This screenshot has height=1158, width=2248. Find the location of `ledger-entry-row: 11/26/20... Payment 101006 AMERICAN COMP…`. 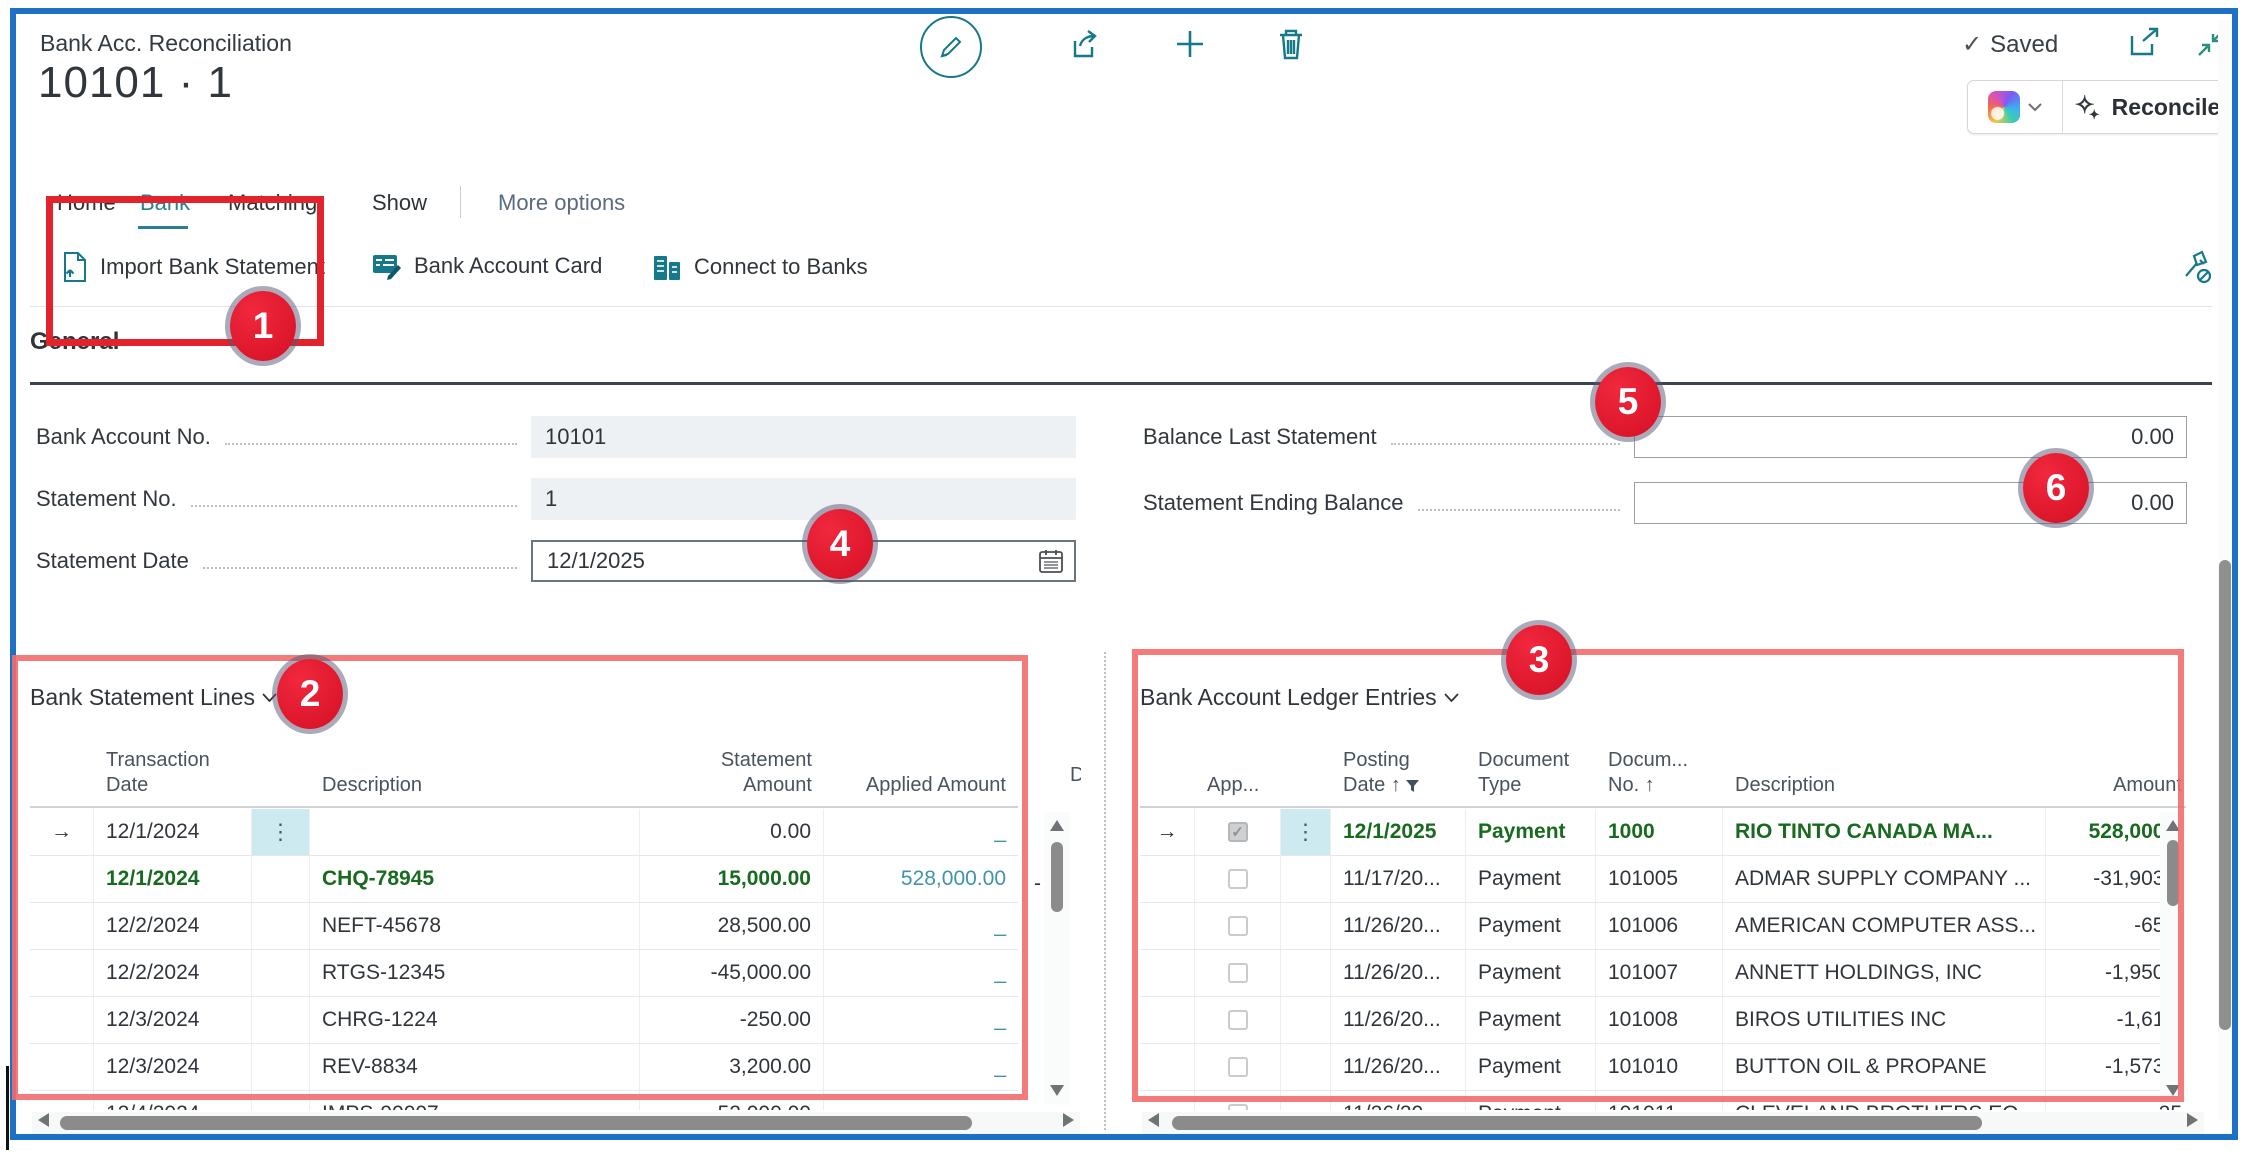

ledger-entry-row: 11/26/20... Payment 101006 AMERICAN COMP… is located at coordinates (1663, 926).